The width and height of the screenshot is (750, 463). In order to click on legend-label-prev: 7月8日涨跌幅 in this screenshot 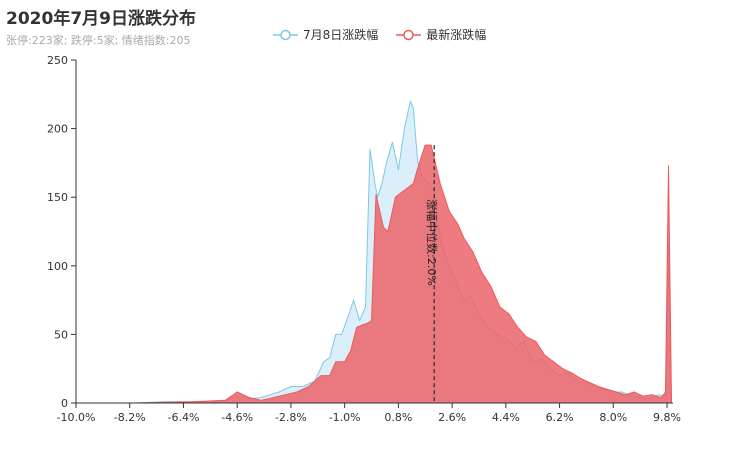, I will do `click(341, 35)`.